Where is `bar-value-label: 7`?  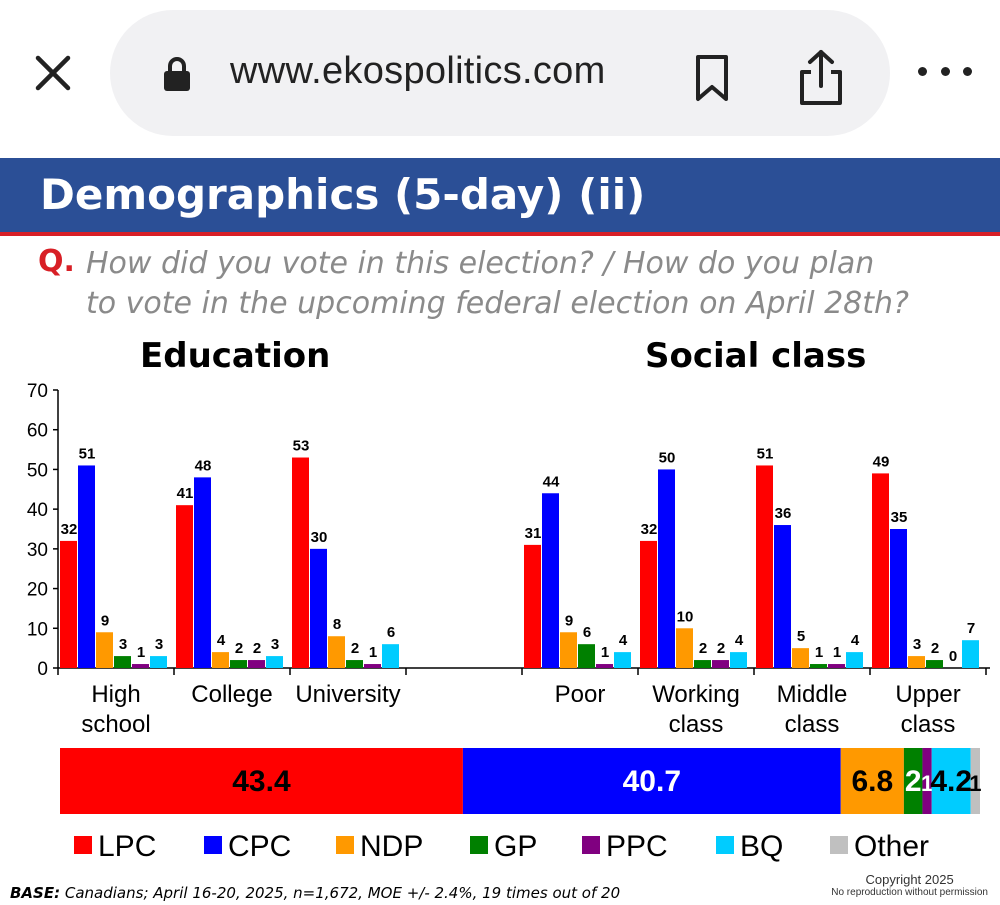
bar-value-label: 7 is located at coordinates (971, 628).